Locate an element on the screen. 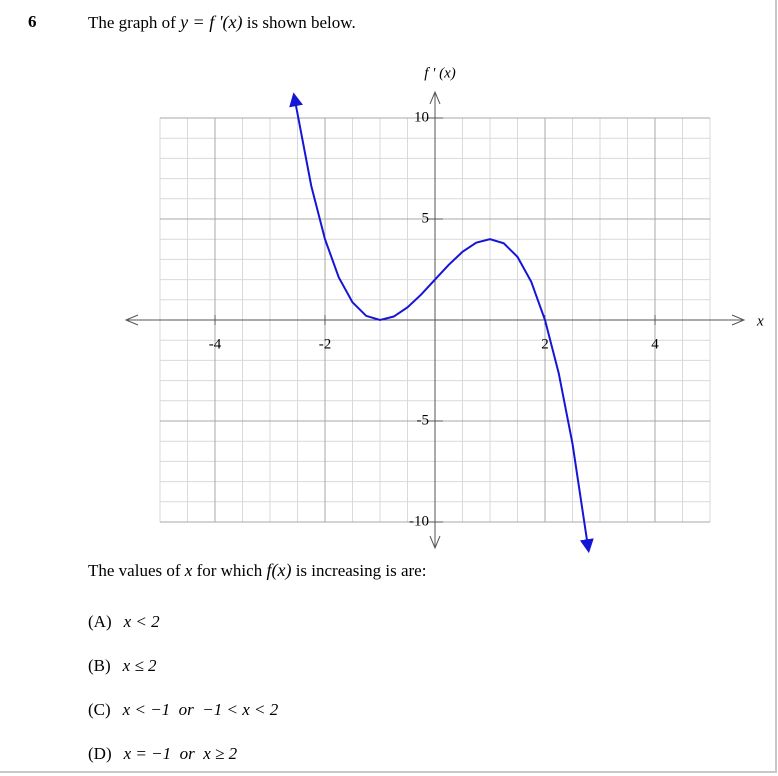 The width and height of the screenshot is (778, 776). option-text: x ≤ 2 is located at coordinates (139, 665).